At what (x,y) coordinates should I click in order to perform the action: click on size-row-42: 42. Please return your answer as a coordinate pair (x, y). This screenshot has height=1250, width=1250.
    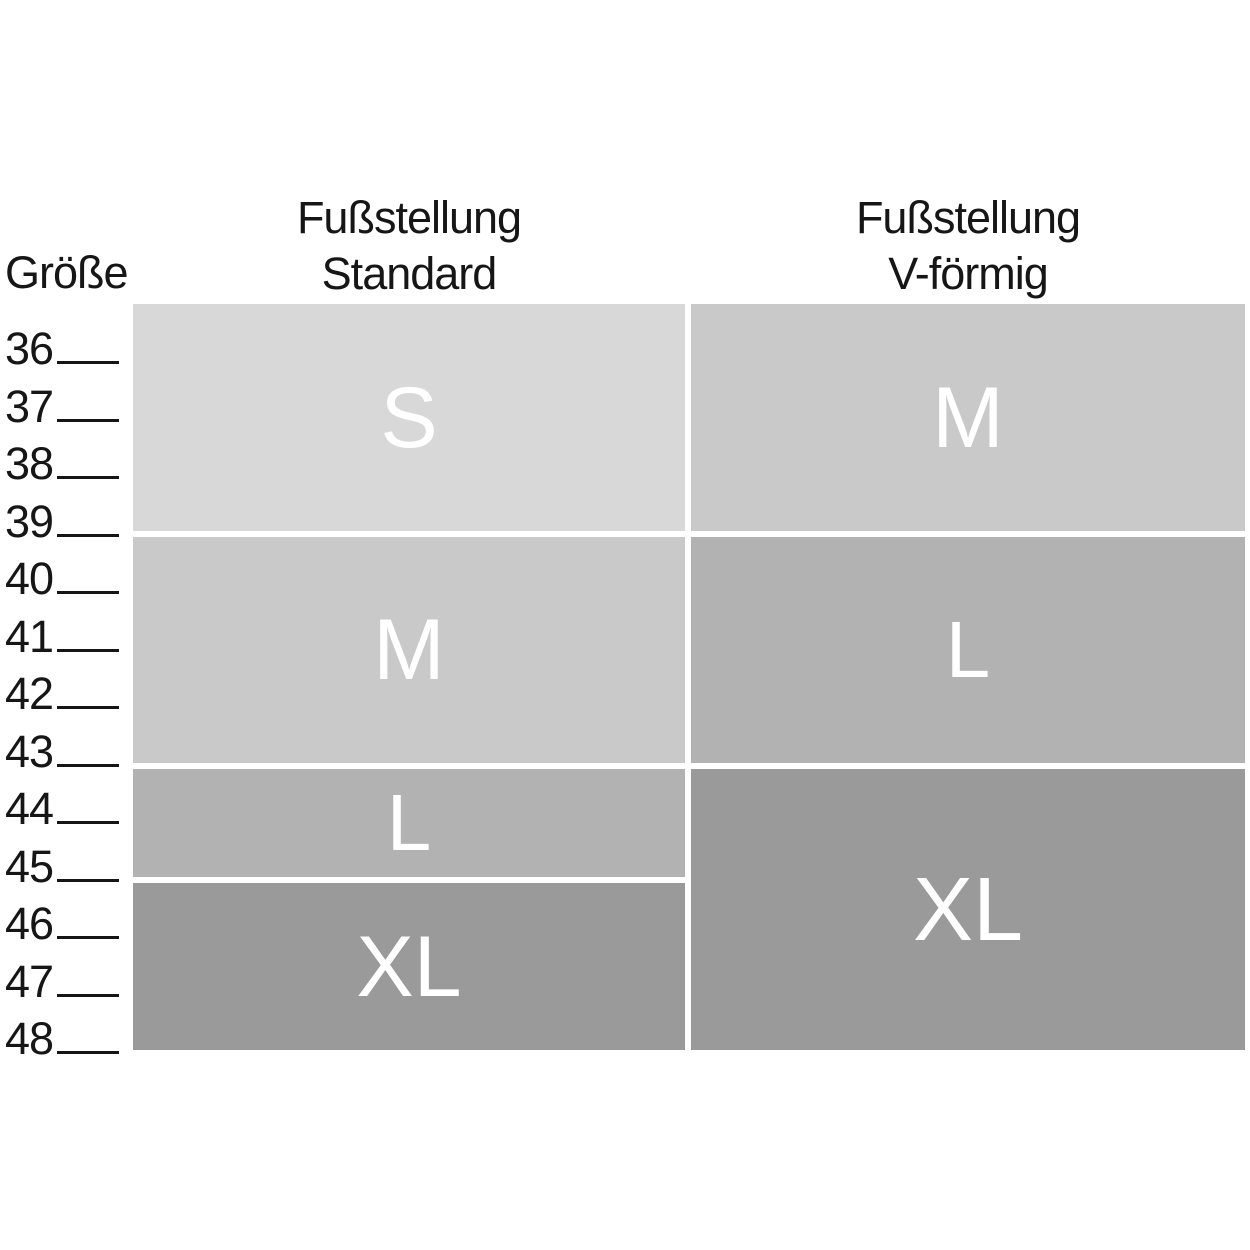
    Looking at the image, I should click on (62, 694).